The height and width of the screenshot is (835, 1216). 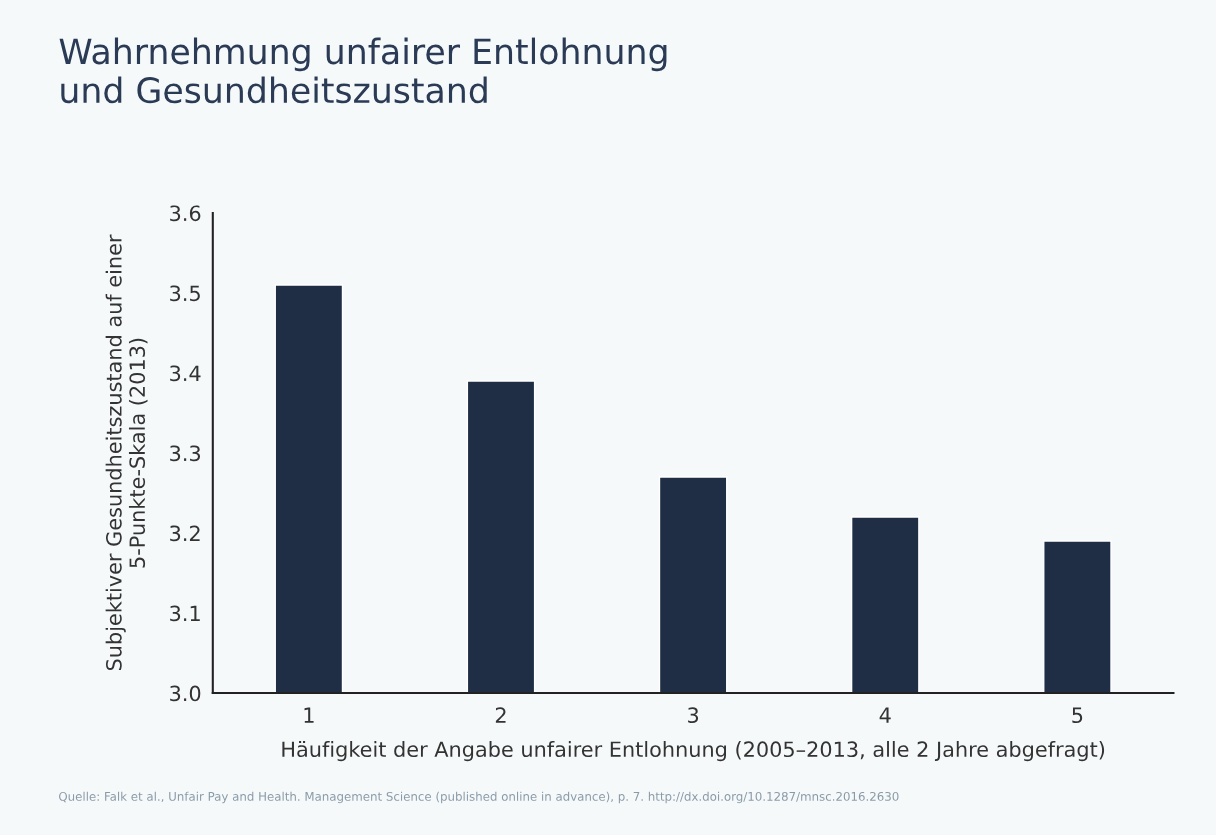 What do you see at coordinates (185, 533) in the screenshot?
I see `y-tick-label: 3.2` at bounding box center [185, 533].